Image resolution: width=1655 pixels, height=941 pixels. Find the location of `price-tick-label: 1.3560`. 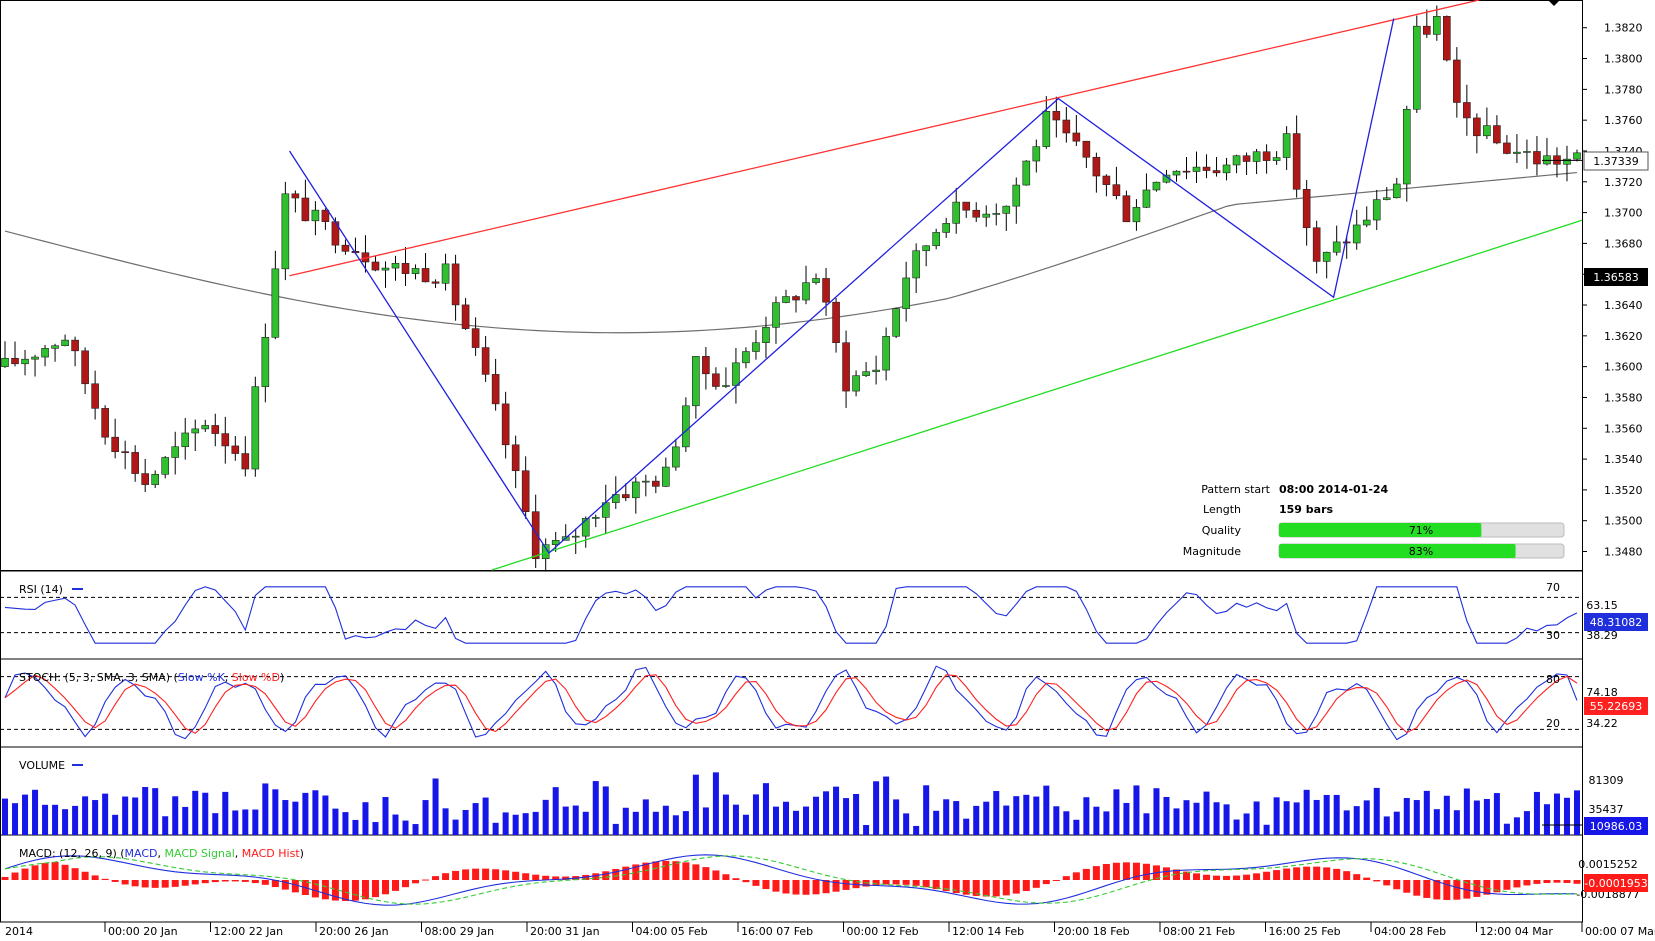

price-tick-label: 1.3560 is located at coordinates (1623, 428).